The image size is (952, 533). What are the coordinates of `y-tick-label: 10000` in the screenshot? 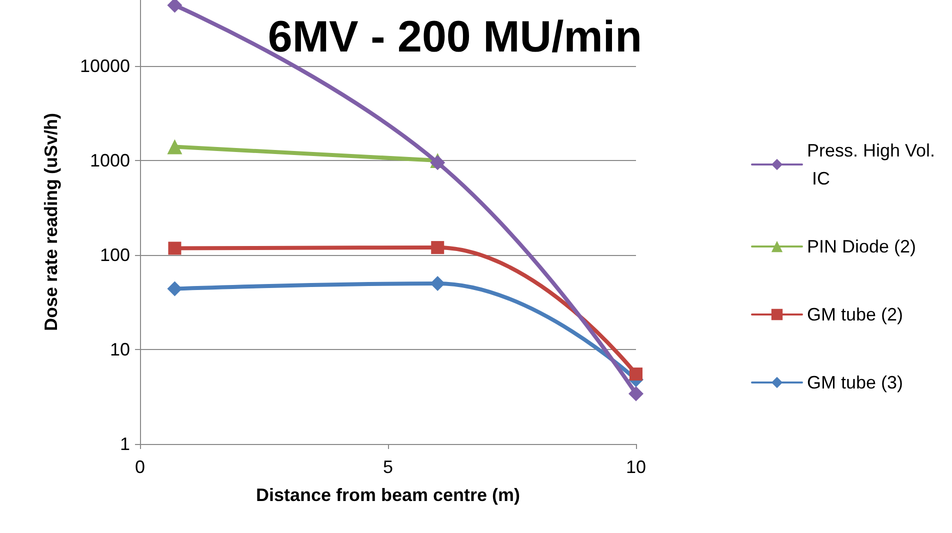 It's located at (105, 66).